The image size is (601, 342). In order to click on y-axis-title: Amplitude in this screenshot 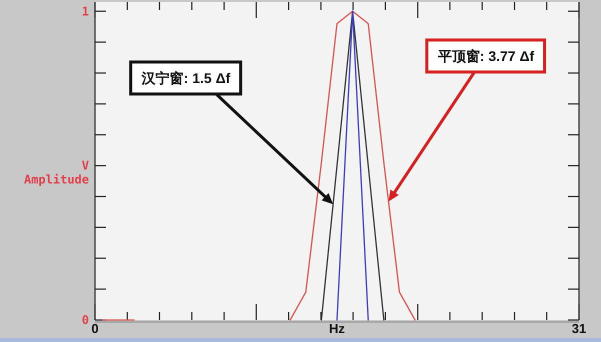, I will do `click(56, 179)`.